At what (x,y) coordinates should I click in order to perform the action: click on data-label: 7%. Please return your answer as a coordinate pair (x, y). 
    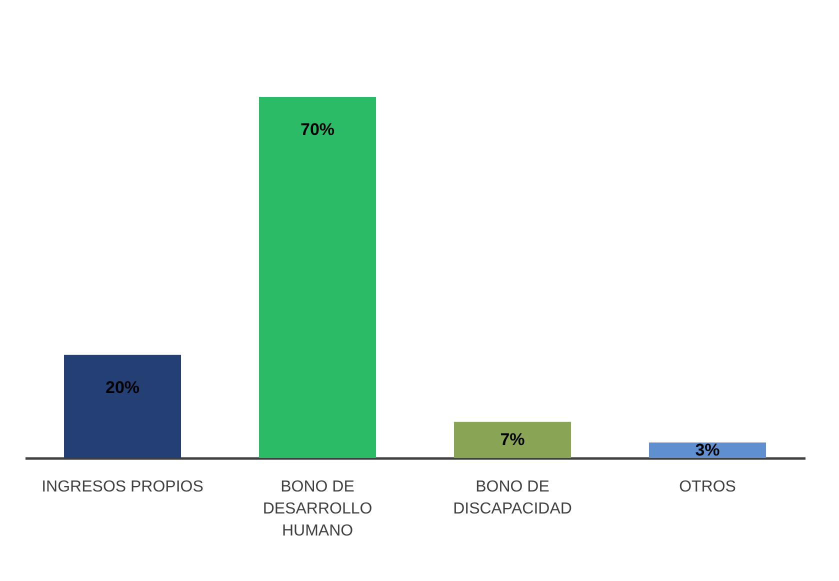
    Looking at the image, I should click on (512, 439).